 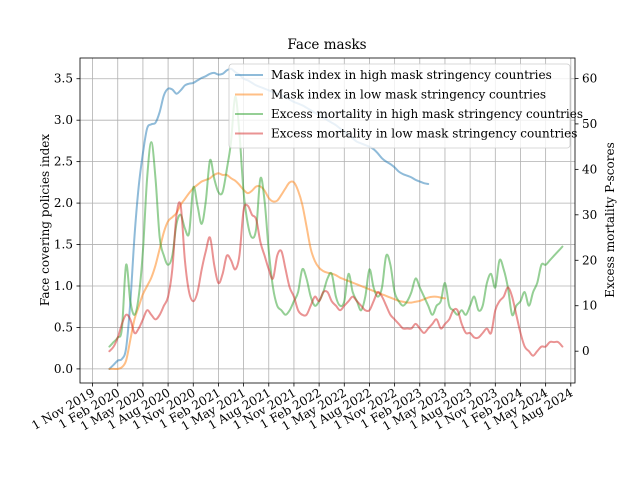 I want to click on y-right-tick-label: 10, so click(x=589, y=306).